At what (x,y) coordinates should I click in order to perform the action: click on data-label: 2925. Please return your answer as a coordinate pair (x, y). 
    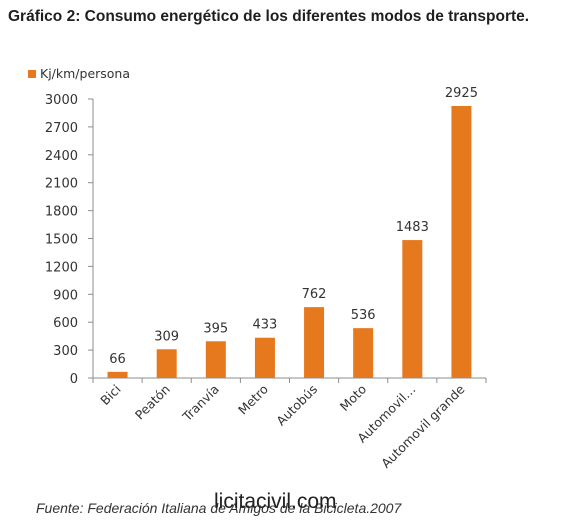
    Looking at the image, I should click on (461, 93).